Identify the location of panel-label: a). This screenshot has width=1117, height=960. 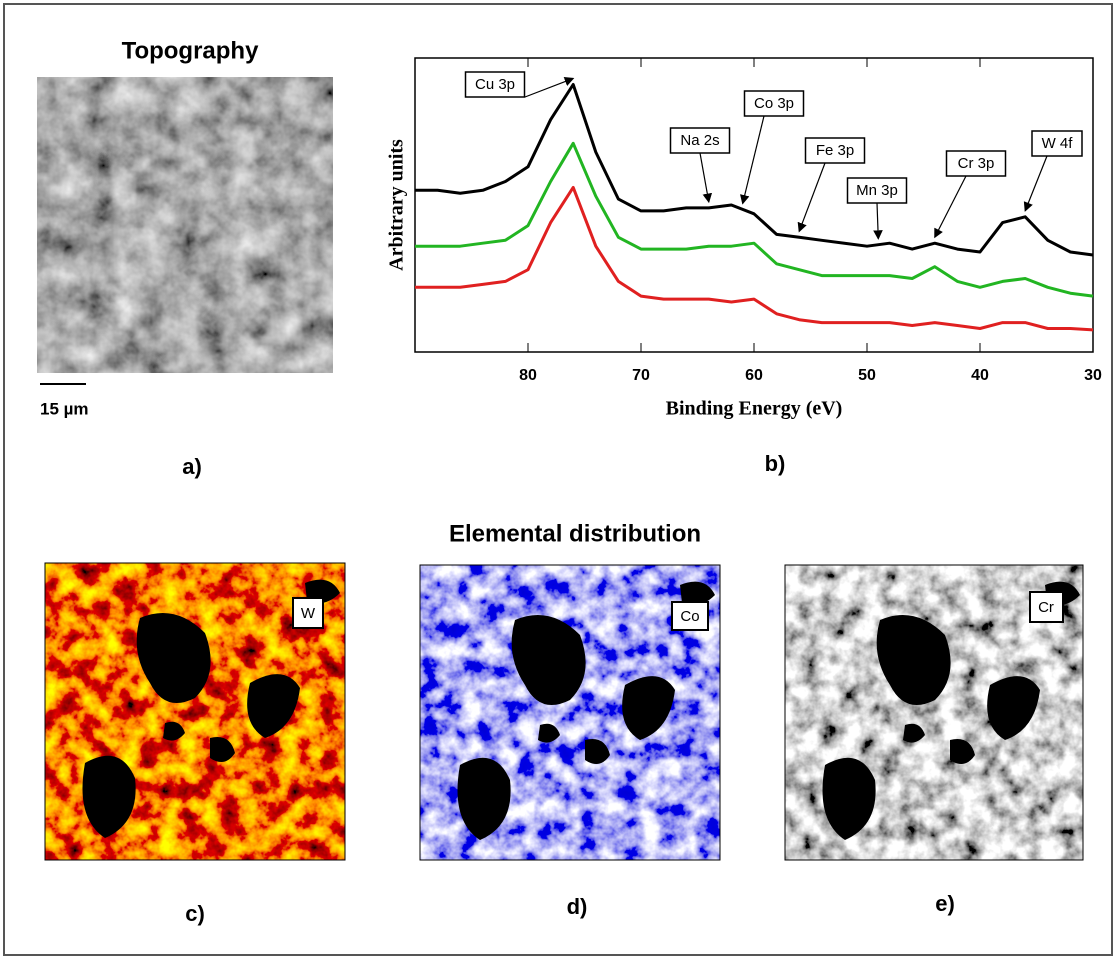
(192, 466).